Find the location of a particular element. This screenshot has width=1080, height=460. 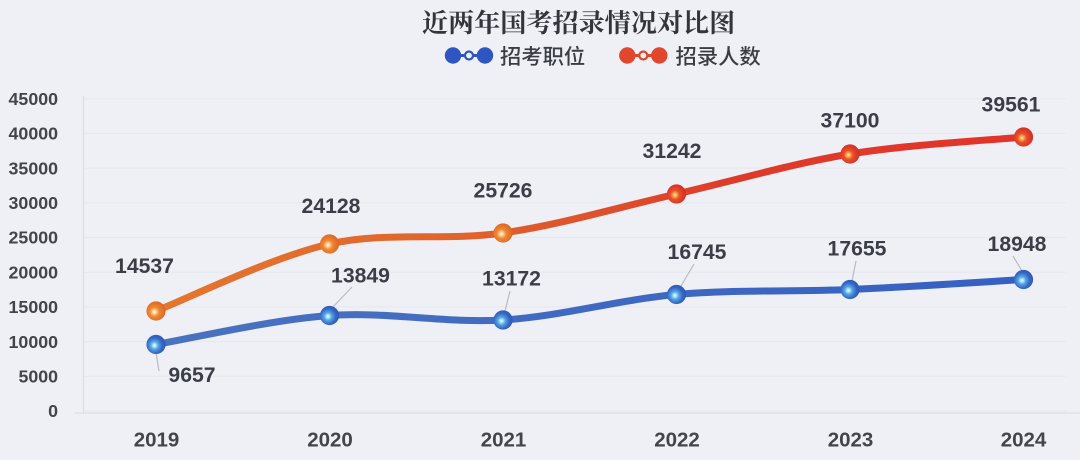

svg-text: 14537 is located at coordinates (144, 266).